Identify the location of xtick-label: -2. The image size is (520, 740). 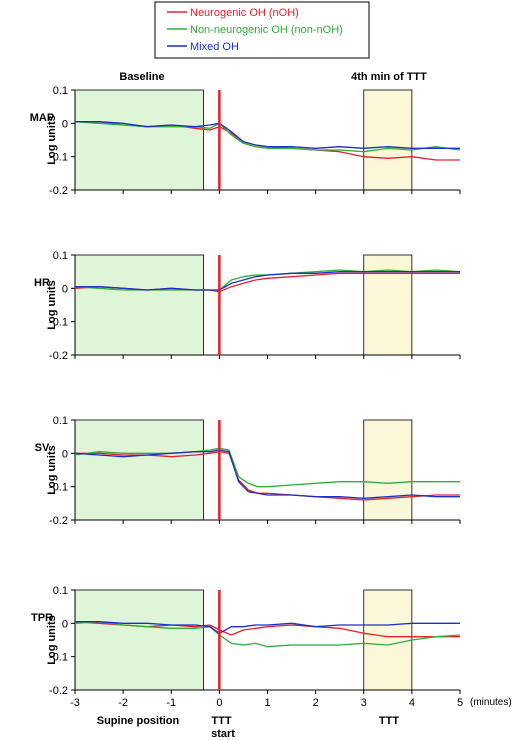
(123, 703).